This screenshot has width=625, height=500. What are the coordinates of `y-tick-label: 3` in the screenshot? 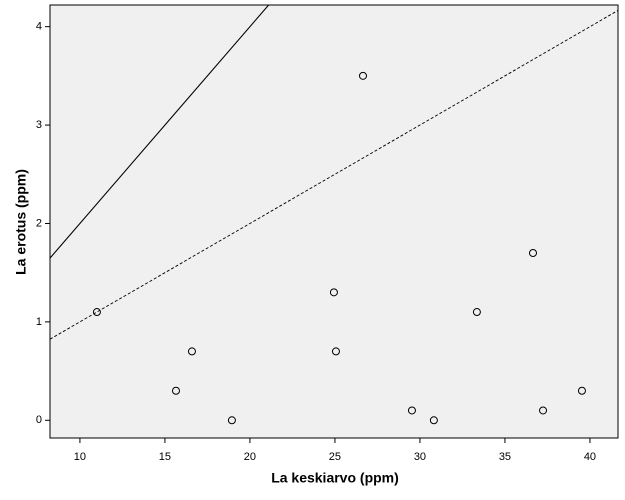 It's located at (39, 125).